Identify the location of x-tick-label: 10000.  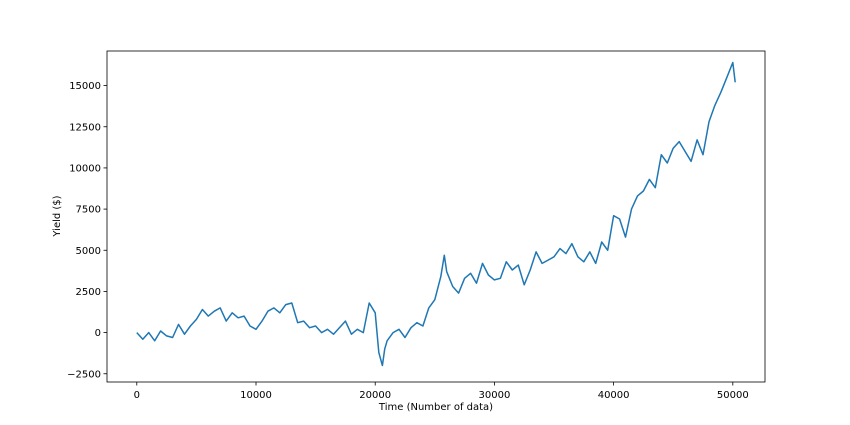
(256, 395).